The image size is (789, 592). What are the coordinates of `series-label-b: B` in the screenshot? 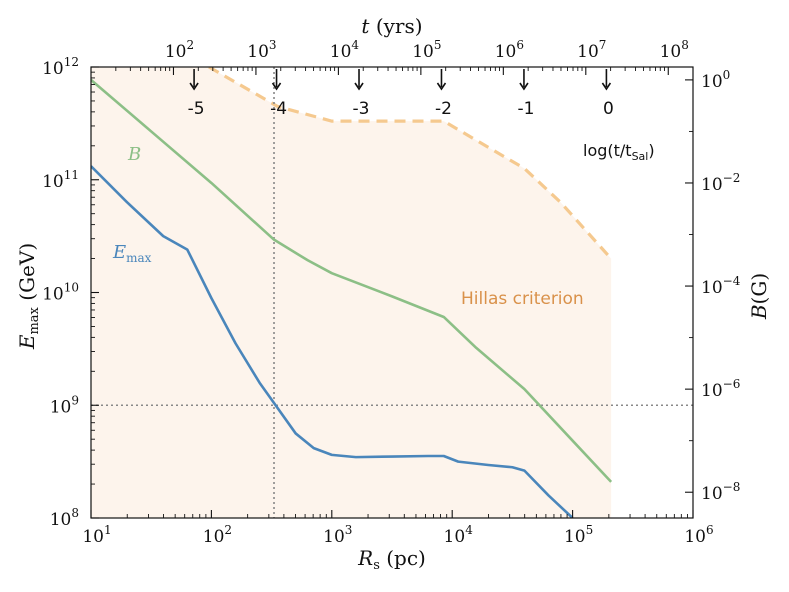 It's located at (134, 154).